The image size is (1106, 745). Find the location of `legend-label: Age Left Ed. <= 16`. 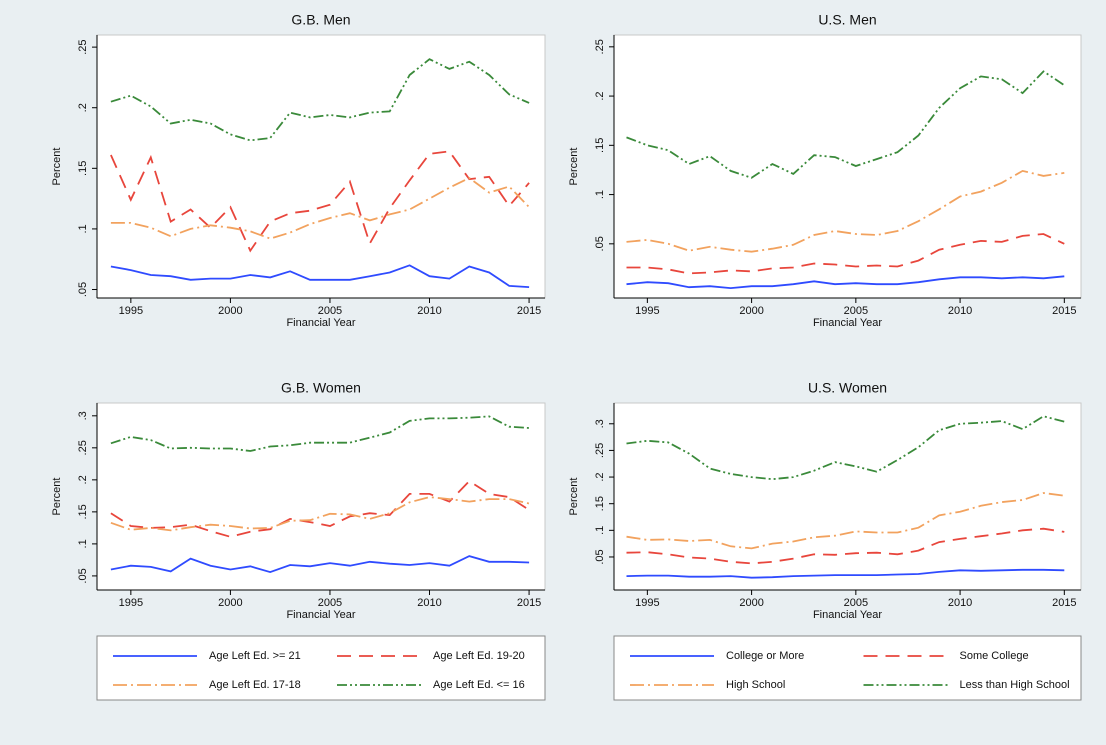

legend-label: Age Left Ed. <= 16 is located at coordinates (479, 685).